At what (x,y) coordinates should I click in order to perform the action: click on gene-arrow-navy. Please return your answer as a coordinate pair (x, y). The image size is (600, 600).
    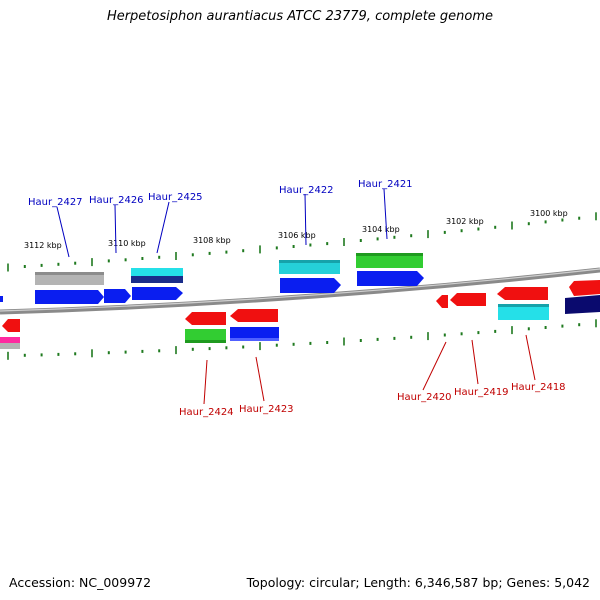
    Looking at the image, I should click on (582, 304).